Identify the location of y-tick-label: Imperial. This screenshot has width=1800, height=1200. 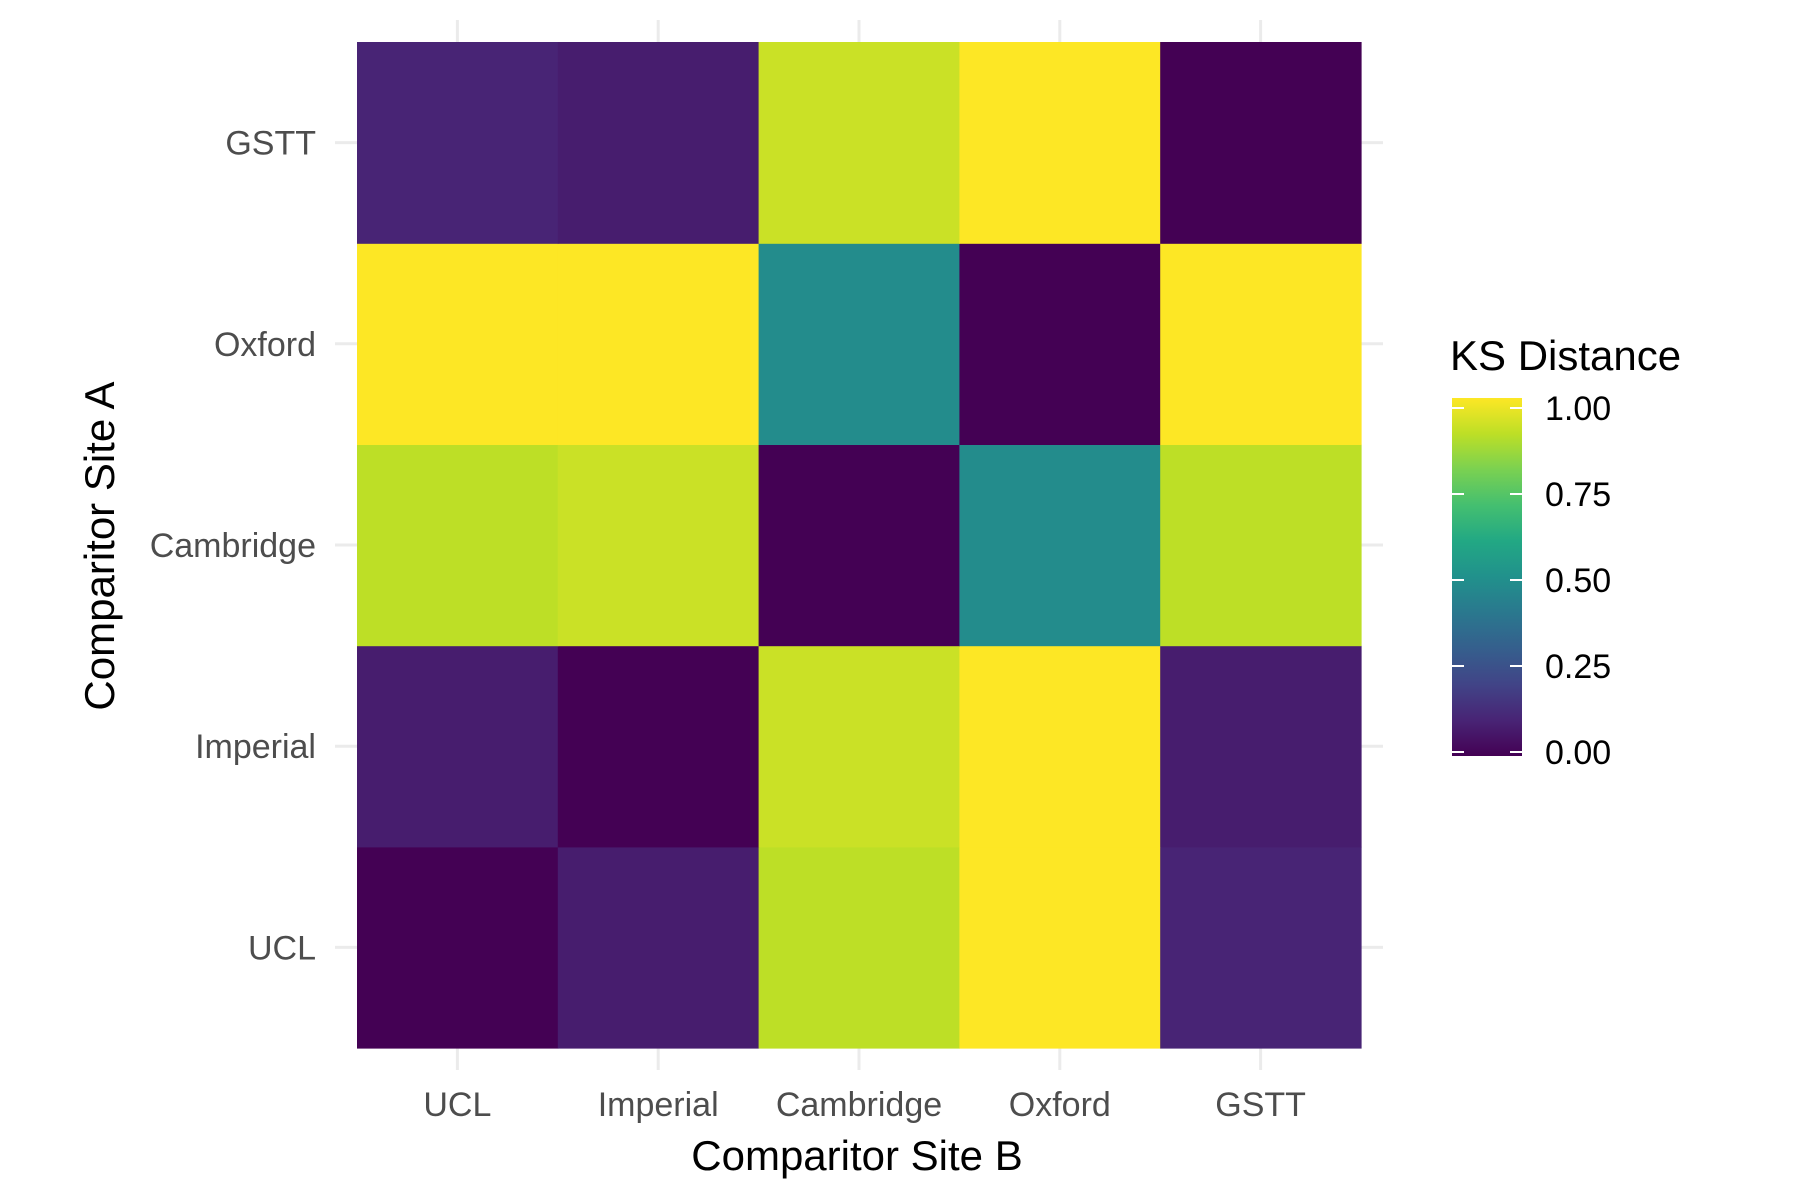
(255, 747).